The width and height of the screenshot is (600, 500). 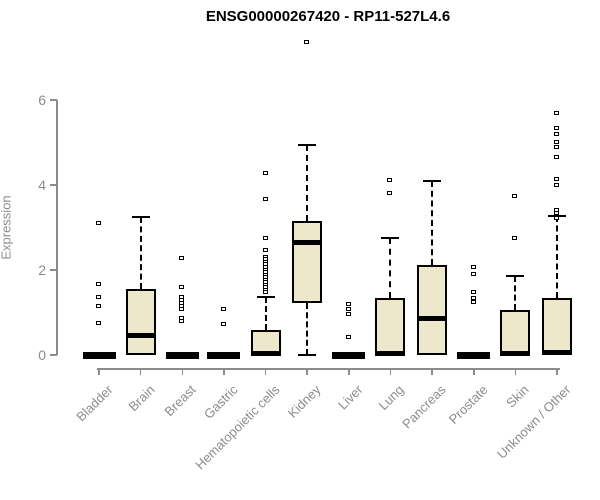 I want to click on x-axis, so click(x=328, y=369).